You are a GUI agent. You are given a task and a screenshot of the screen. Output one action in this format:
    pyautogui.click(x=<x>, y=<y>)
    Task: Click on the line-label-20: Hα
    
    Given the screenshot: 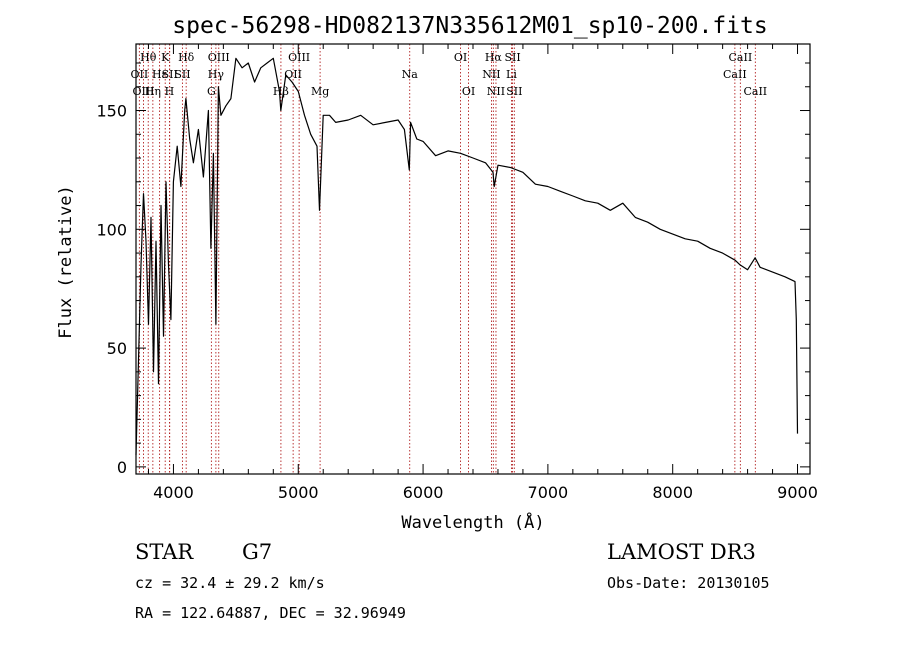 What is the action you would take?
    pyautogui.click(x=494, y=57)
    